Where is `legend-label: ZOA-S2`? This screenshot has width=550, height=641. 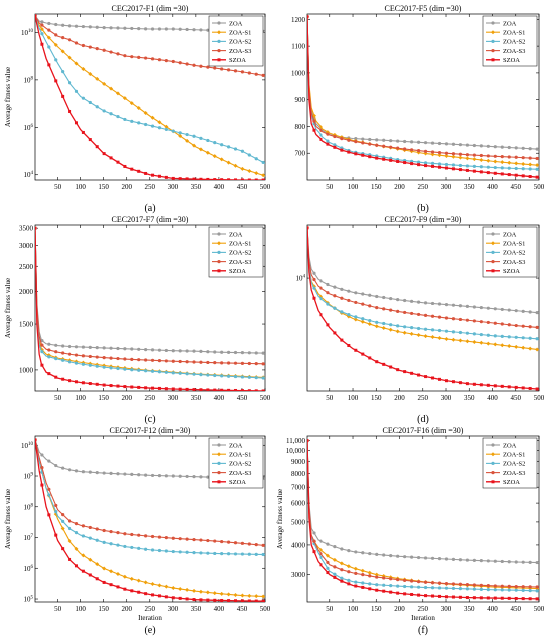 legend-label: ZOA-S2 is located at coordinates (514, 253).